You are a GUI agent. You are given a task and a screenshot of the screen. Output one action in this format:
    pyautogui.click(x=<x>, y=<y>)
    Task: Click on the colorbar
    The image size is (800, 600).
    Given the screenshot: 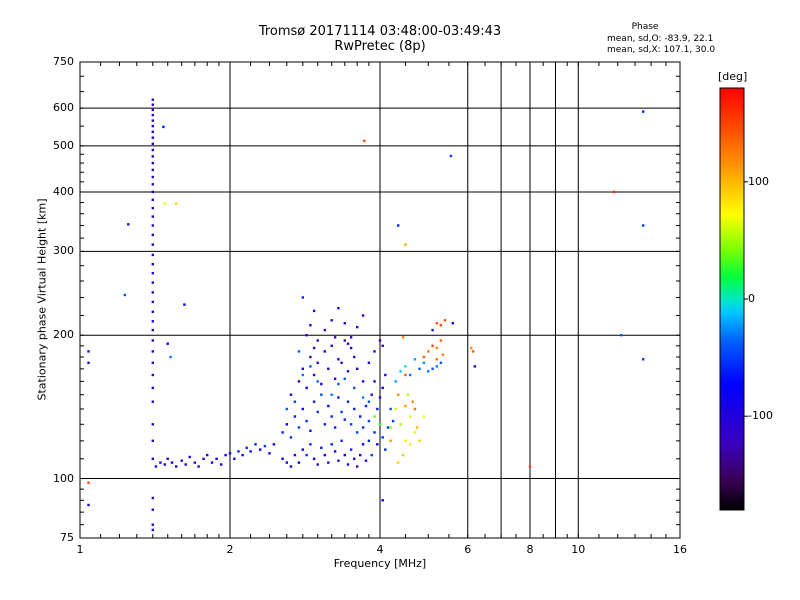 What is the action you would take?
    pyautogui.click(x=732, y=299)
    